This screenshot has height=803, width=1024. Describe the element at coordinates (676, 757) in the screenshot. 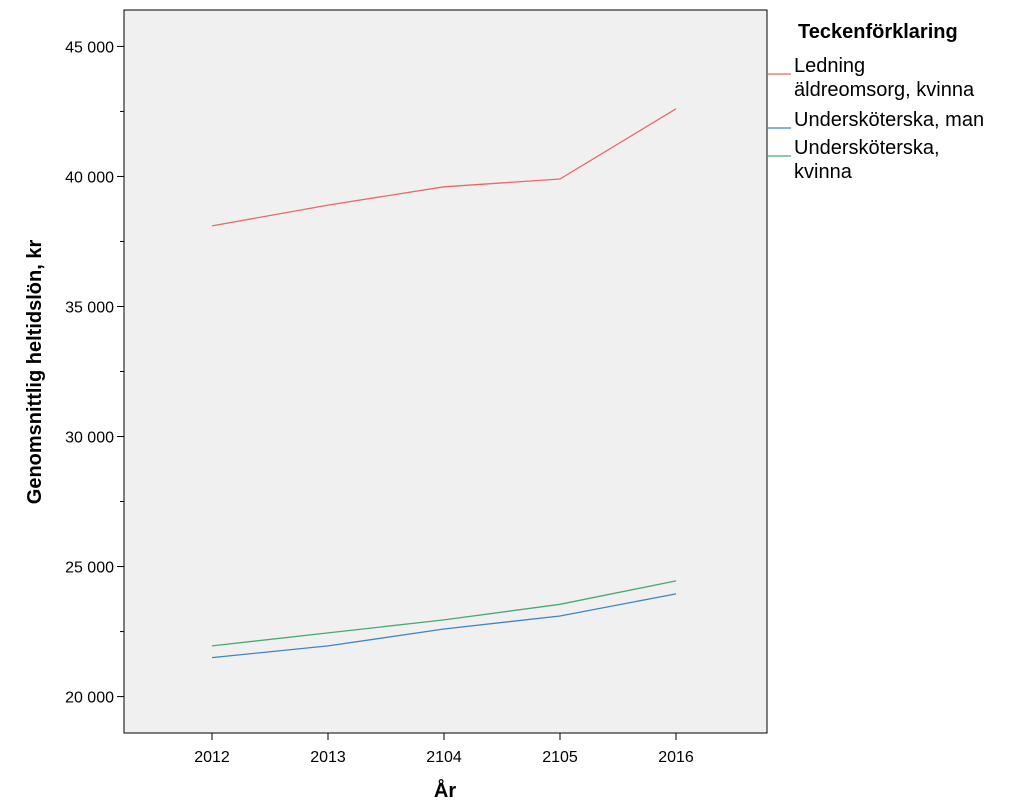

I see `x-tick-label: 2016` at that location.